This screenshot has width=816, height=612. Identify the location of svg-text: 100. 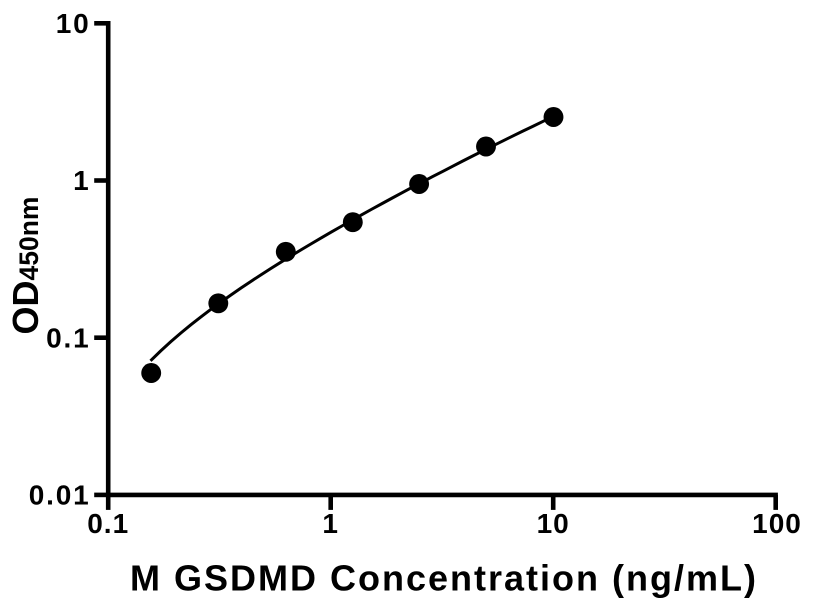
(777, 523).